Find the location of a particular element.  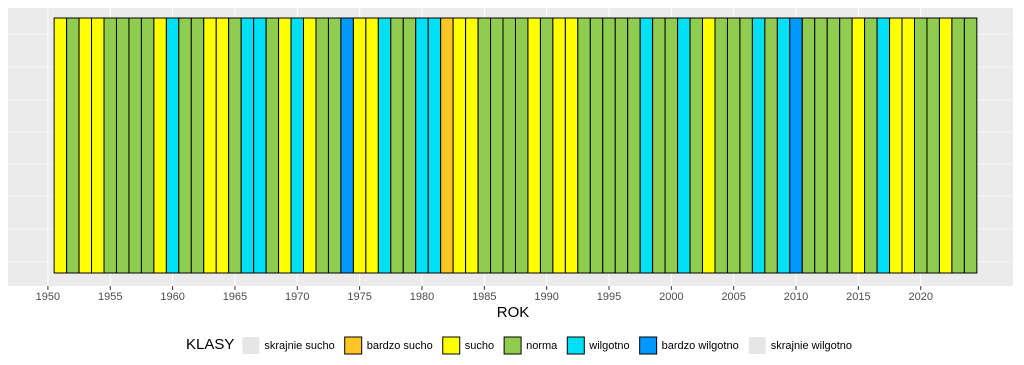

x-tick-label: 1970 is located at coordinates (297, 297).